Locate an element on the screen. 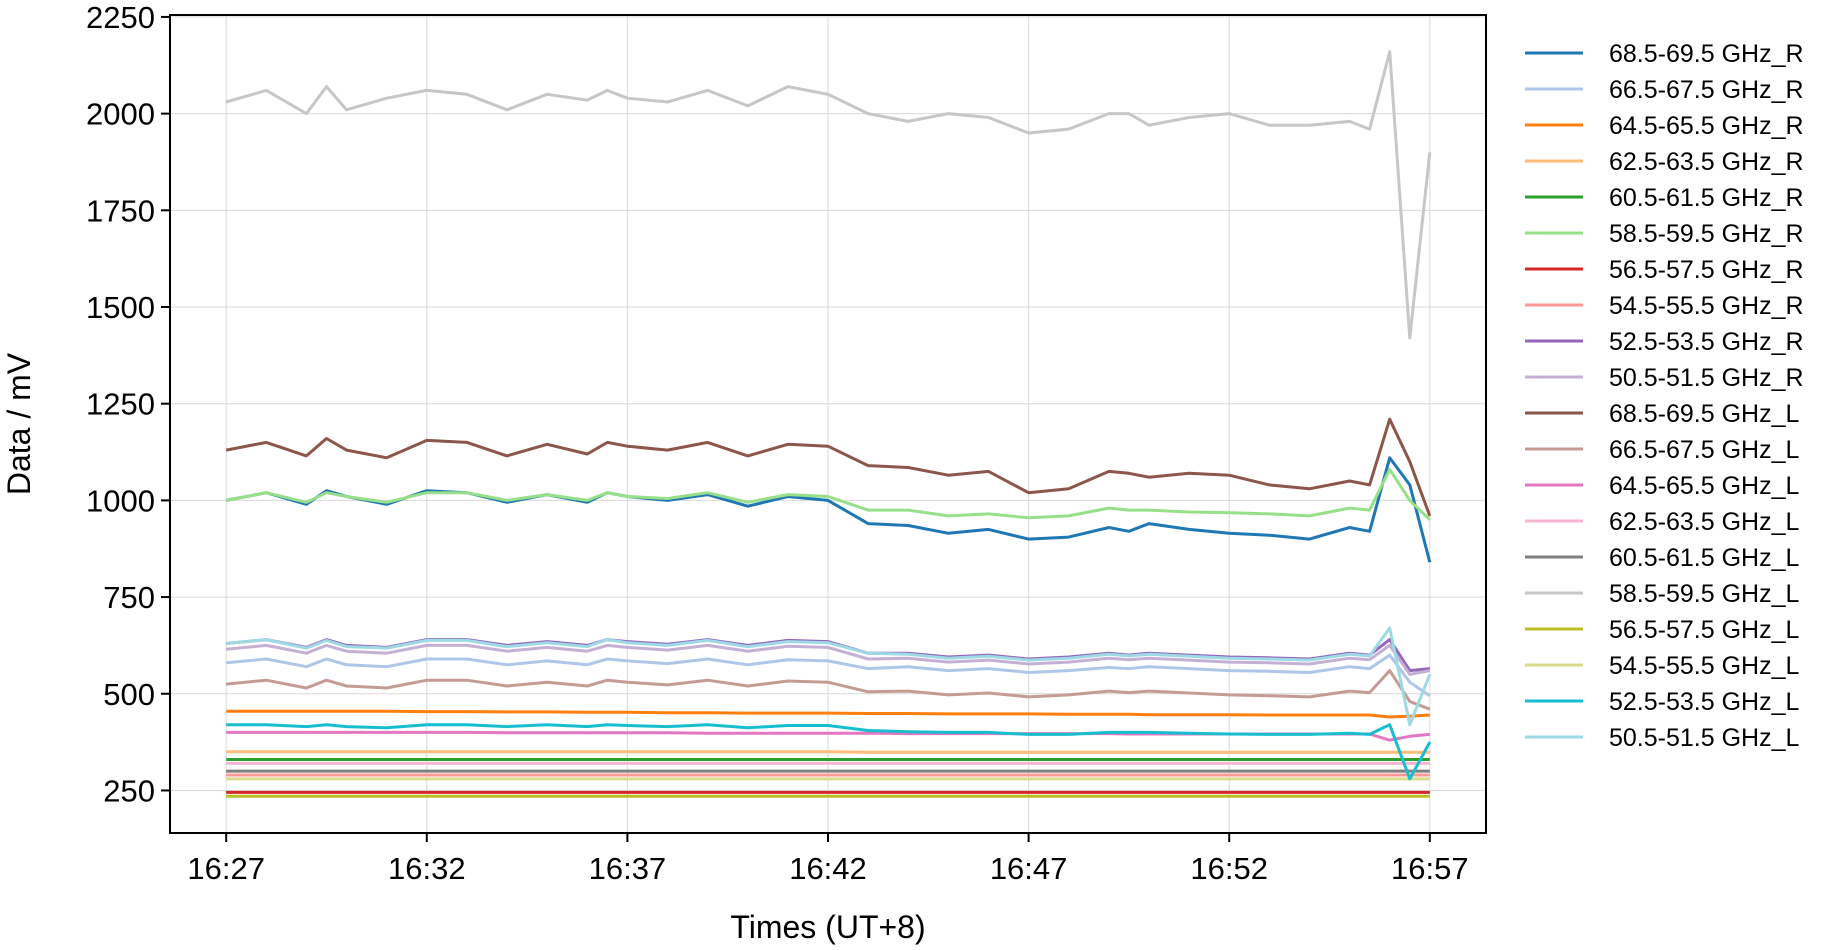 The width and height of the screenshot is (1847, 950). legend-entry: 50.5-51.5 GHz_L is located at coordinates (1662, 738).